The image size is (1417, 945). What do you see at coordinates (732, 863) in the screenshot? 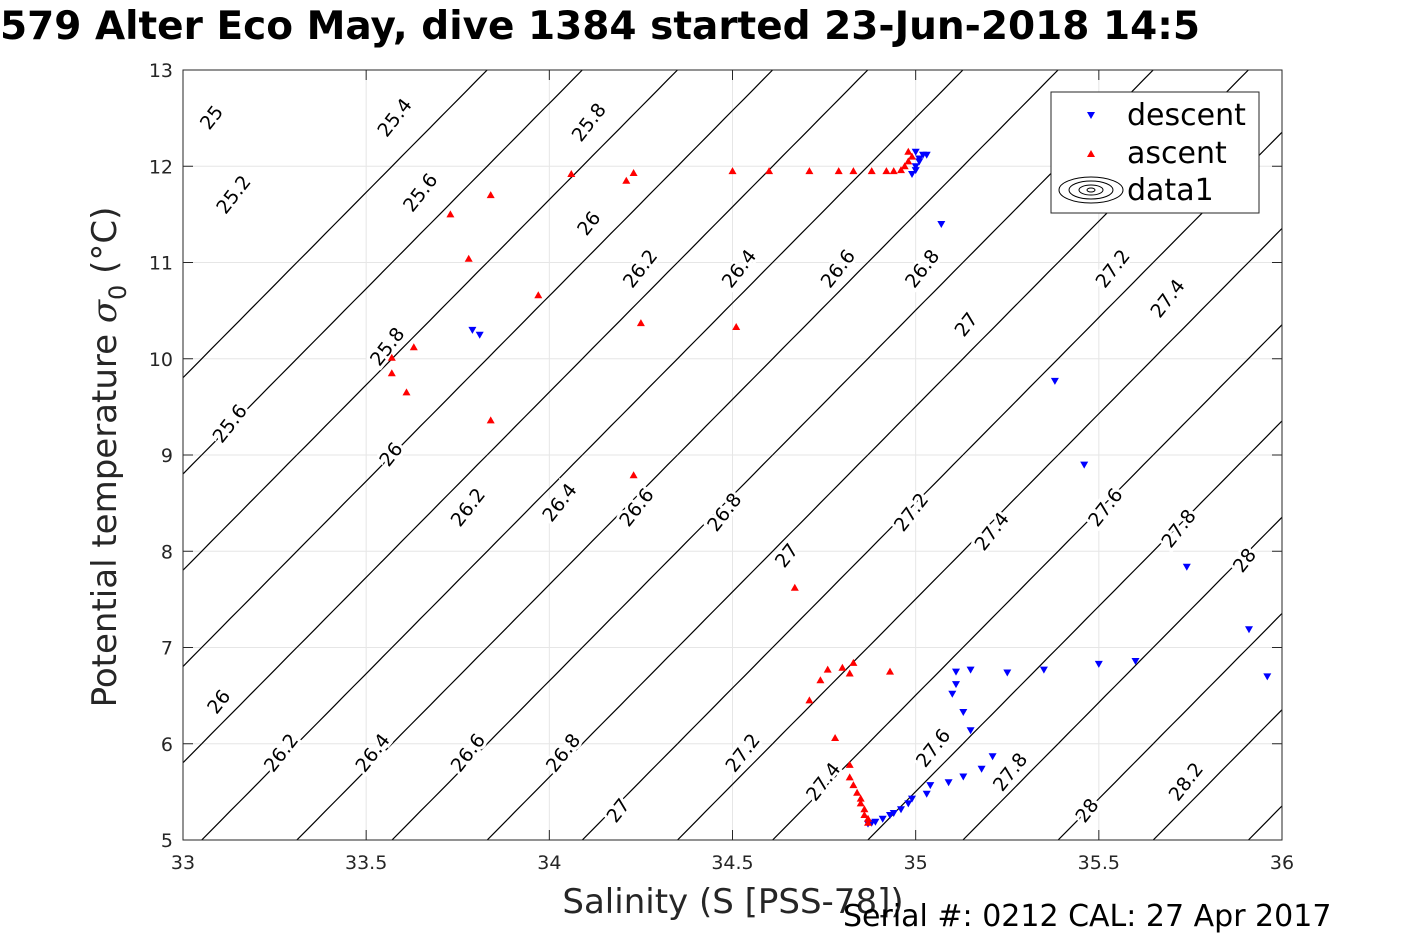
I see `x-tick-label: 34.5` at bounding box center [732, 863].